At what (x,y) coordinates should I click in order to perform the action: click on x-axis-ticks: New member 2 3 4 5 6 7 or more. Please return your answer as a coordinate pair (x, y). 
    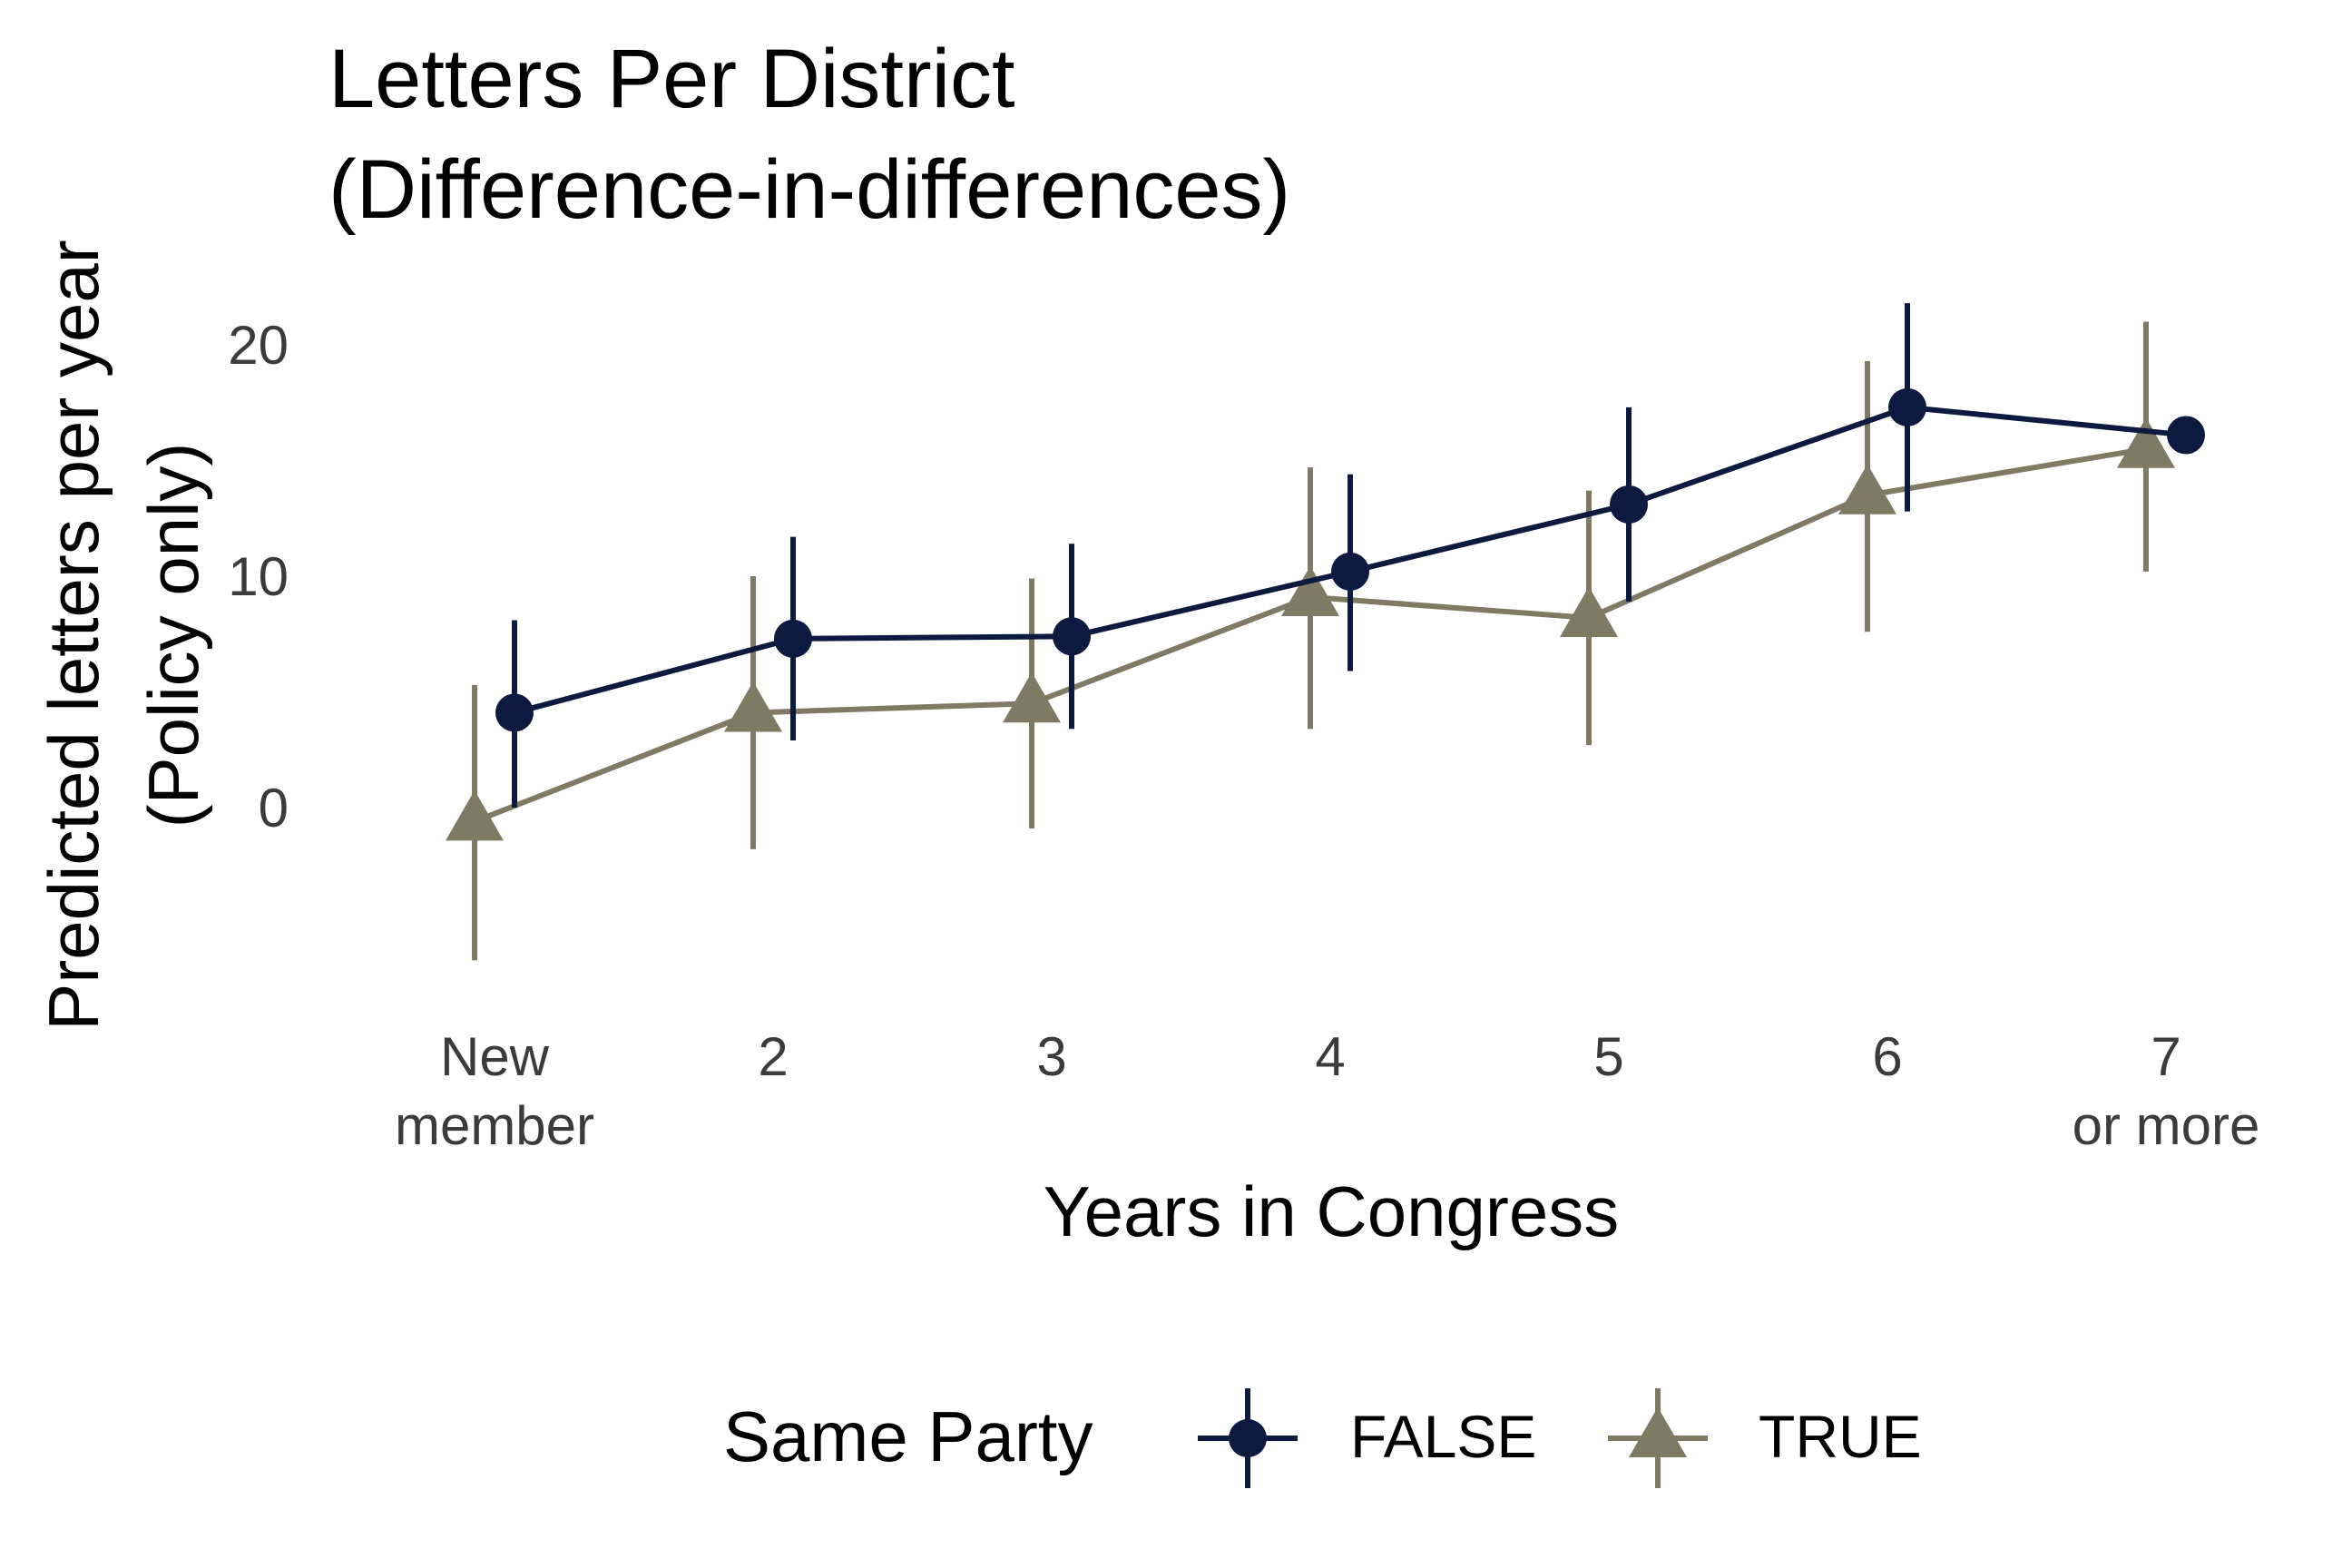
    Looking at the image, I should click on (1327, 1091).